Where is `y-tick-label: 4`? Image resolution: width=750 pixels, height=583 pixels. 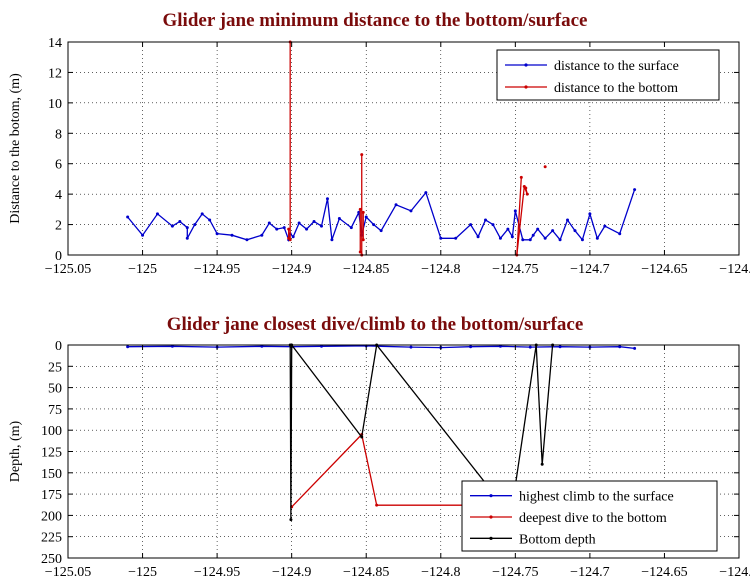 y-tick-label: 4 is located at coordinates (58, 195).